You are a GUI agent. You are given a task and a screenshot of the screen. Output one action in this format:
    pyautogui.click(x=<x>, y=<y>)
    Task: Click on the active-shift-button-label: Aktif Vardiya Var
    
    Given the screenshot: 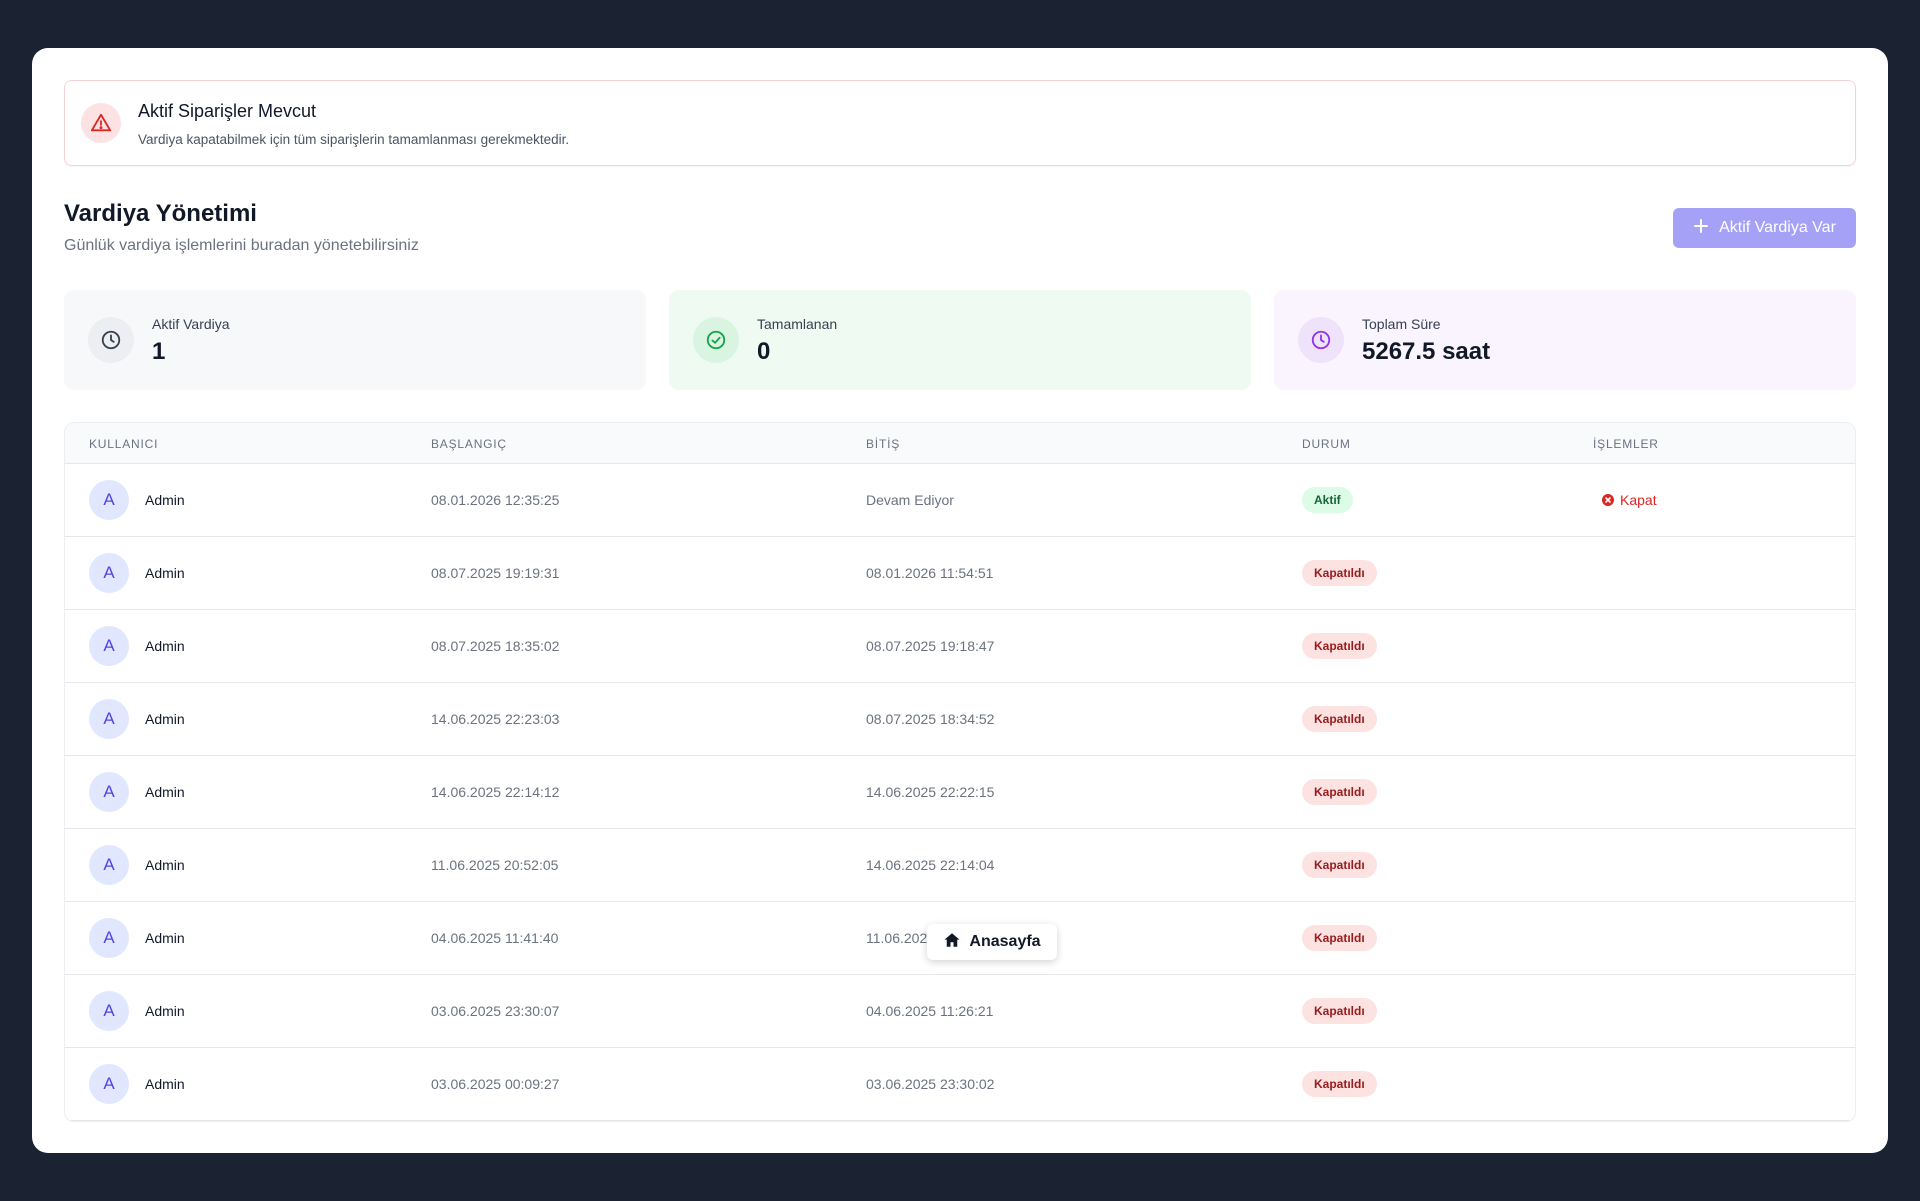 What is the action you would take?
    pyautogui.click(x=1777, y=227)
    